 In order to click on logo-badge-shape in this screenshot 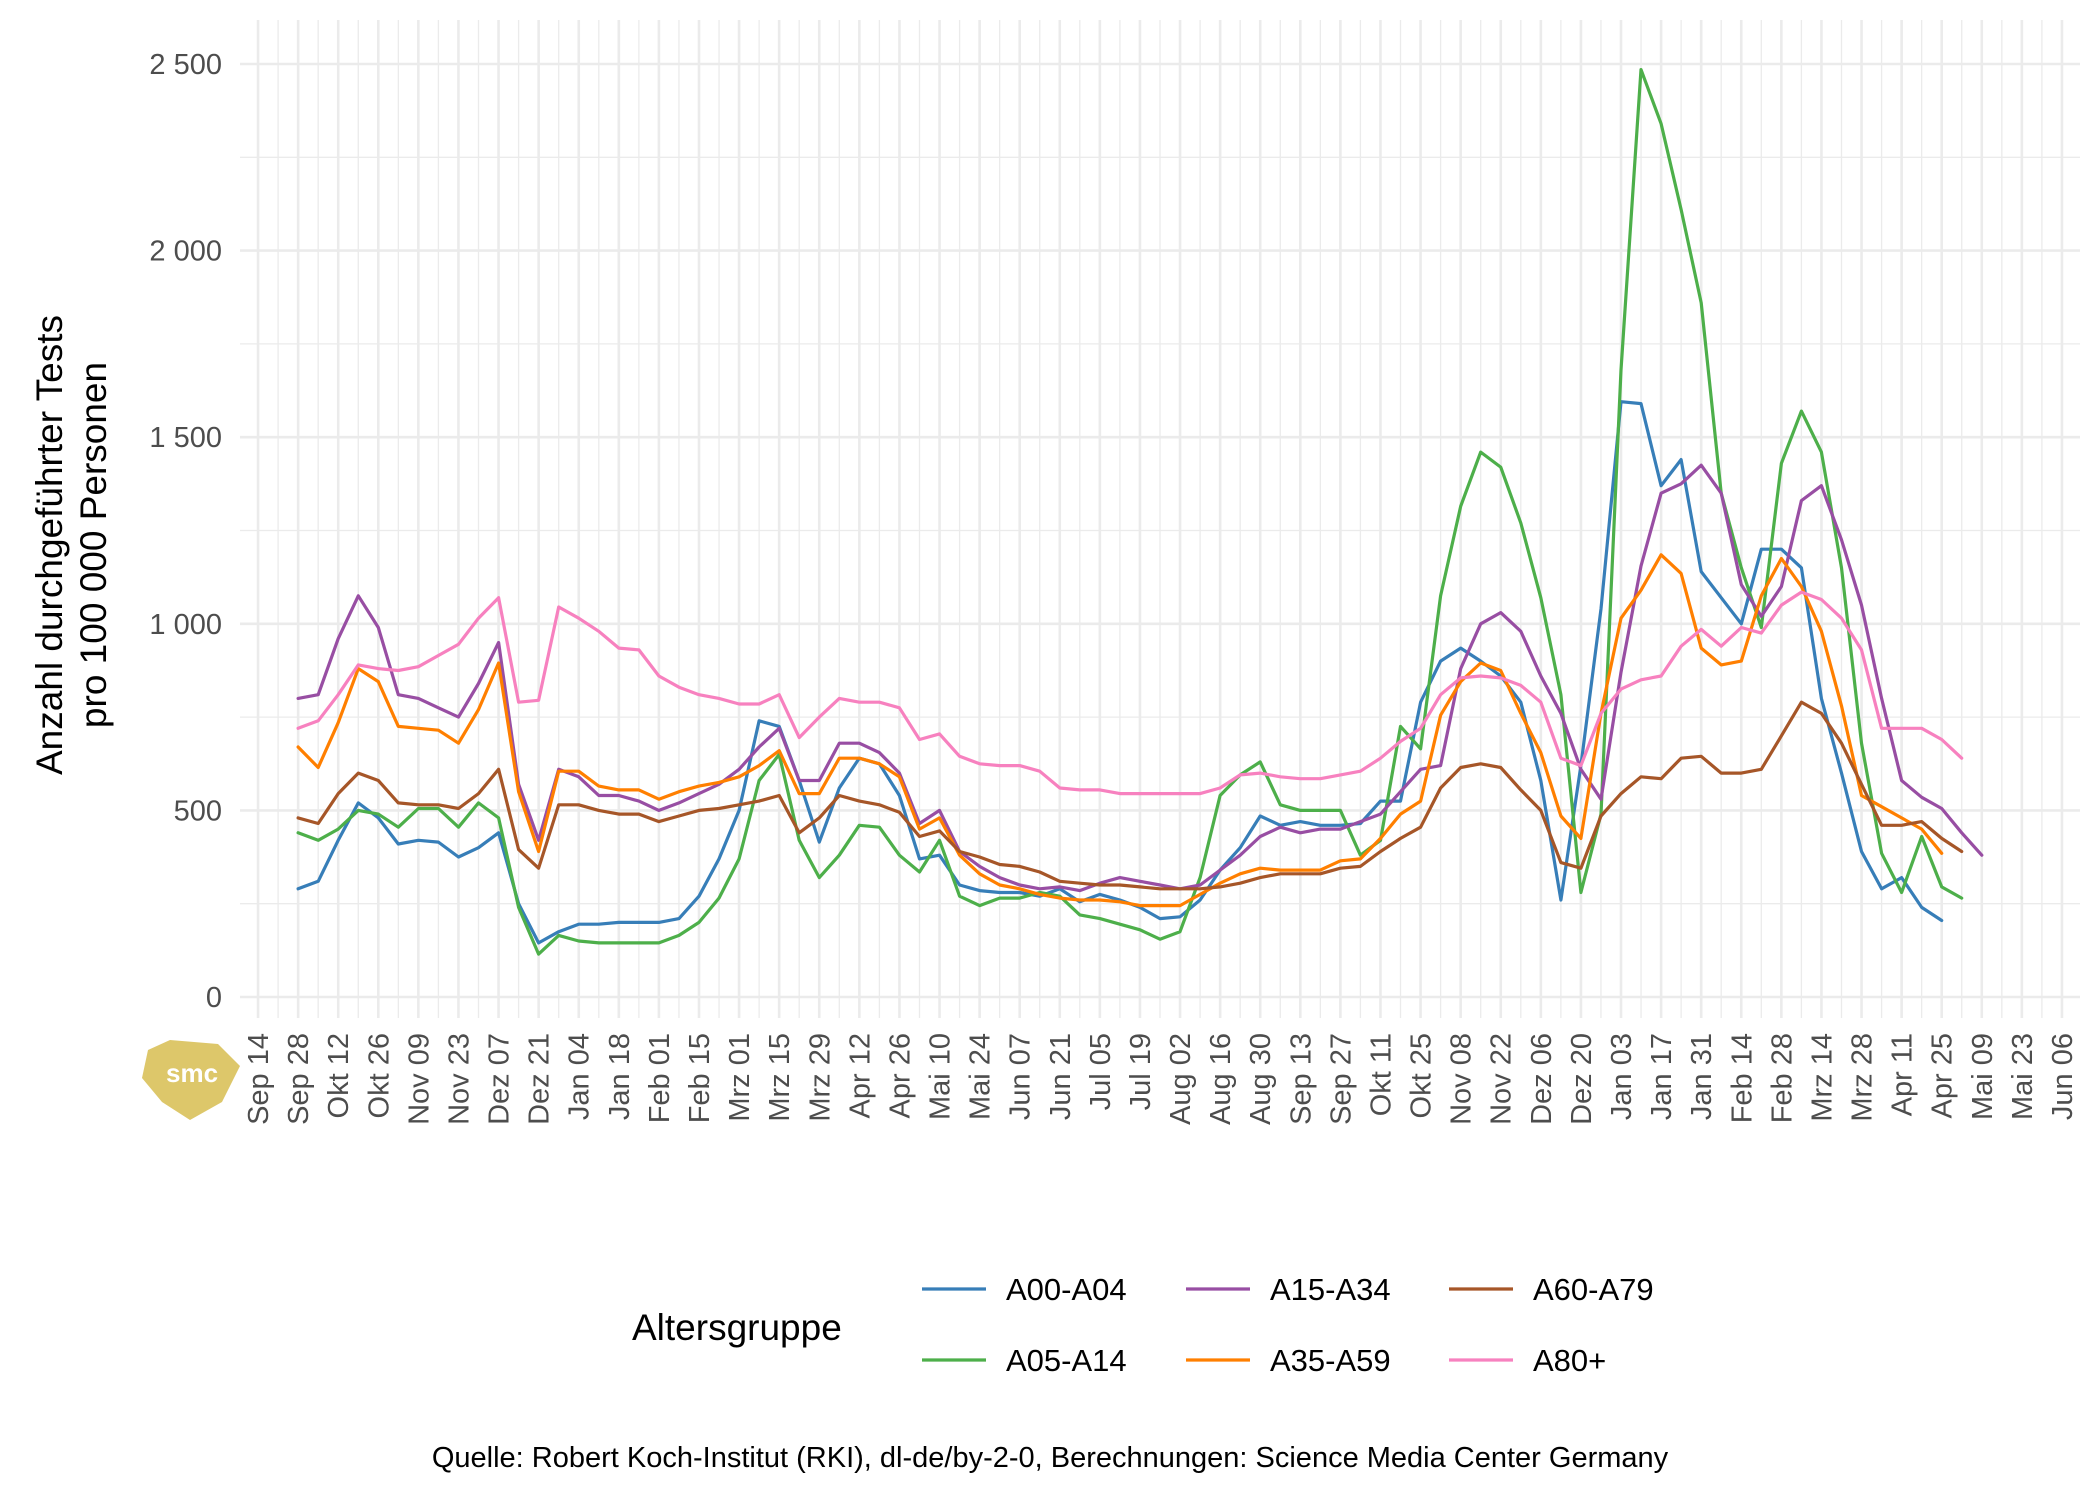, I will do `click(191, 1080)`.